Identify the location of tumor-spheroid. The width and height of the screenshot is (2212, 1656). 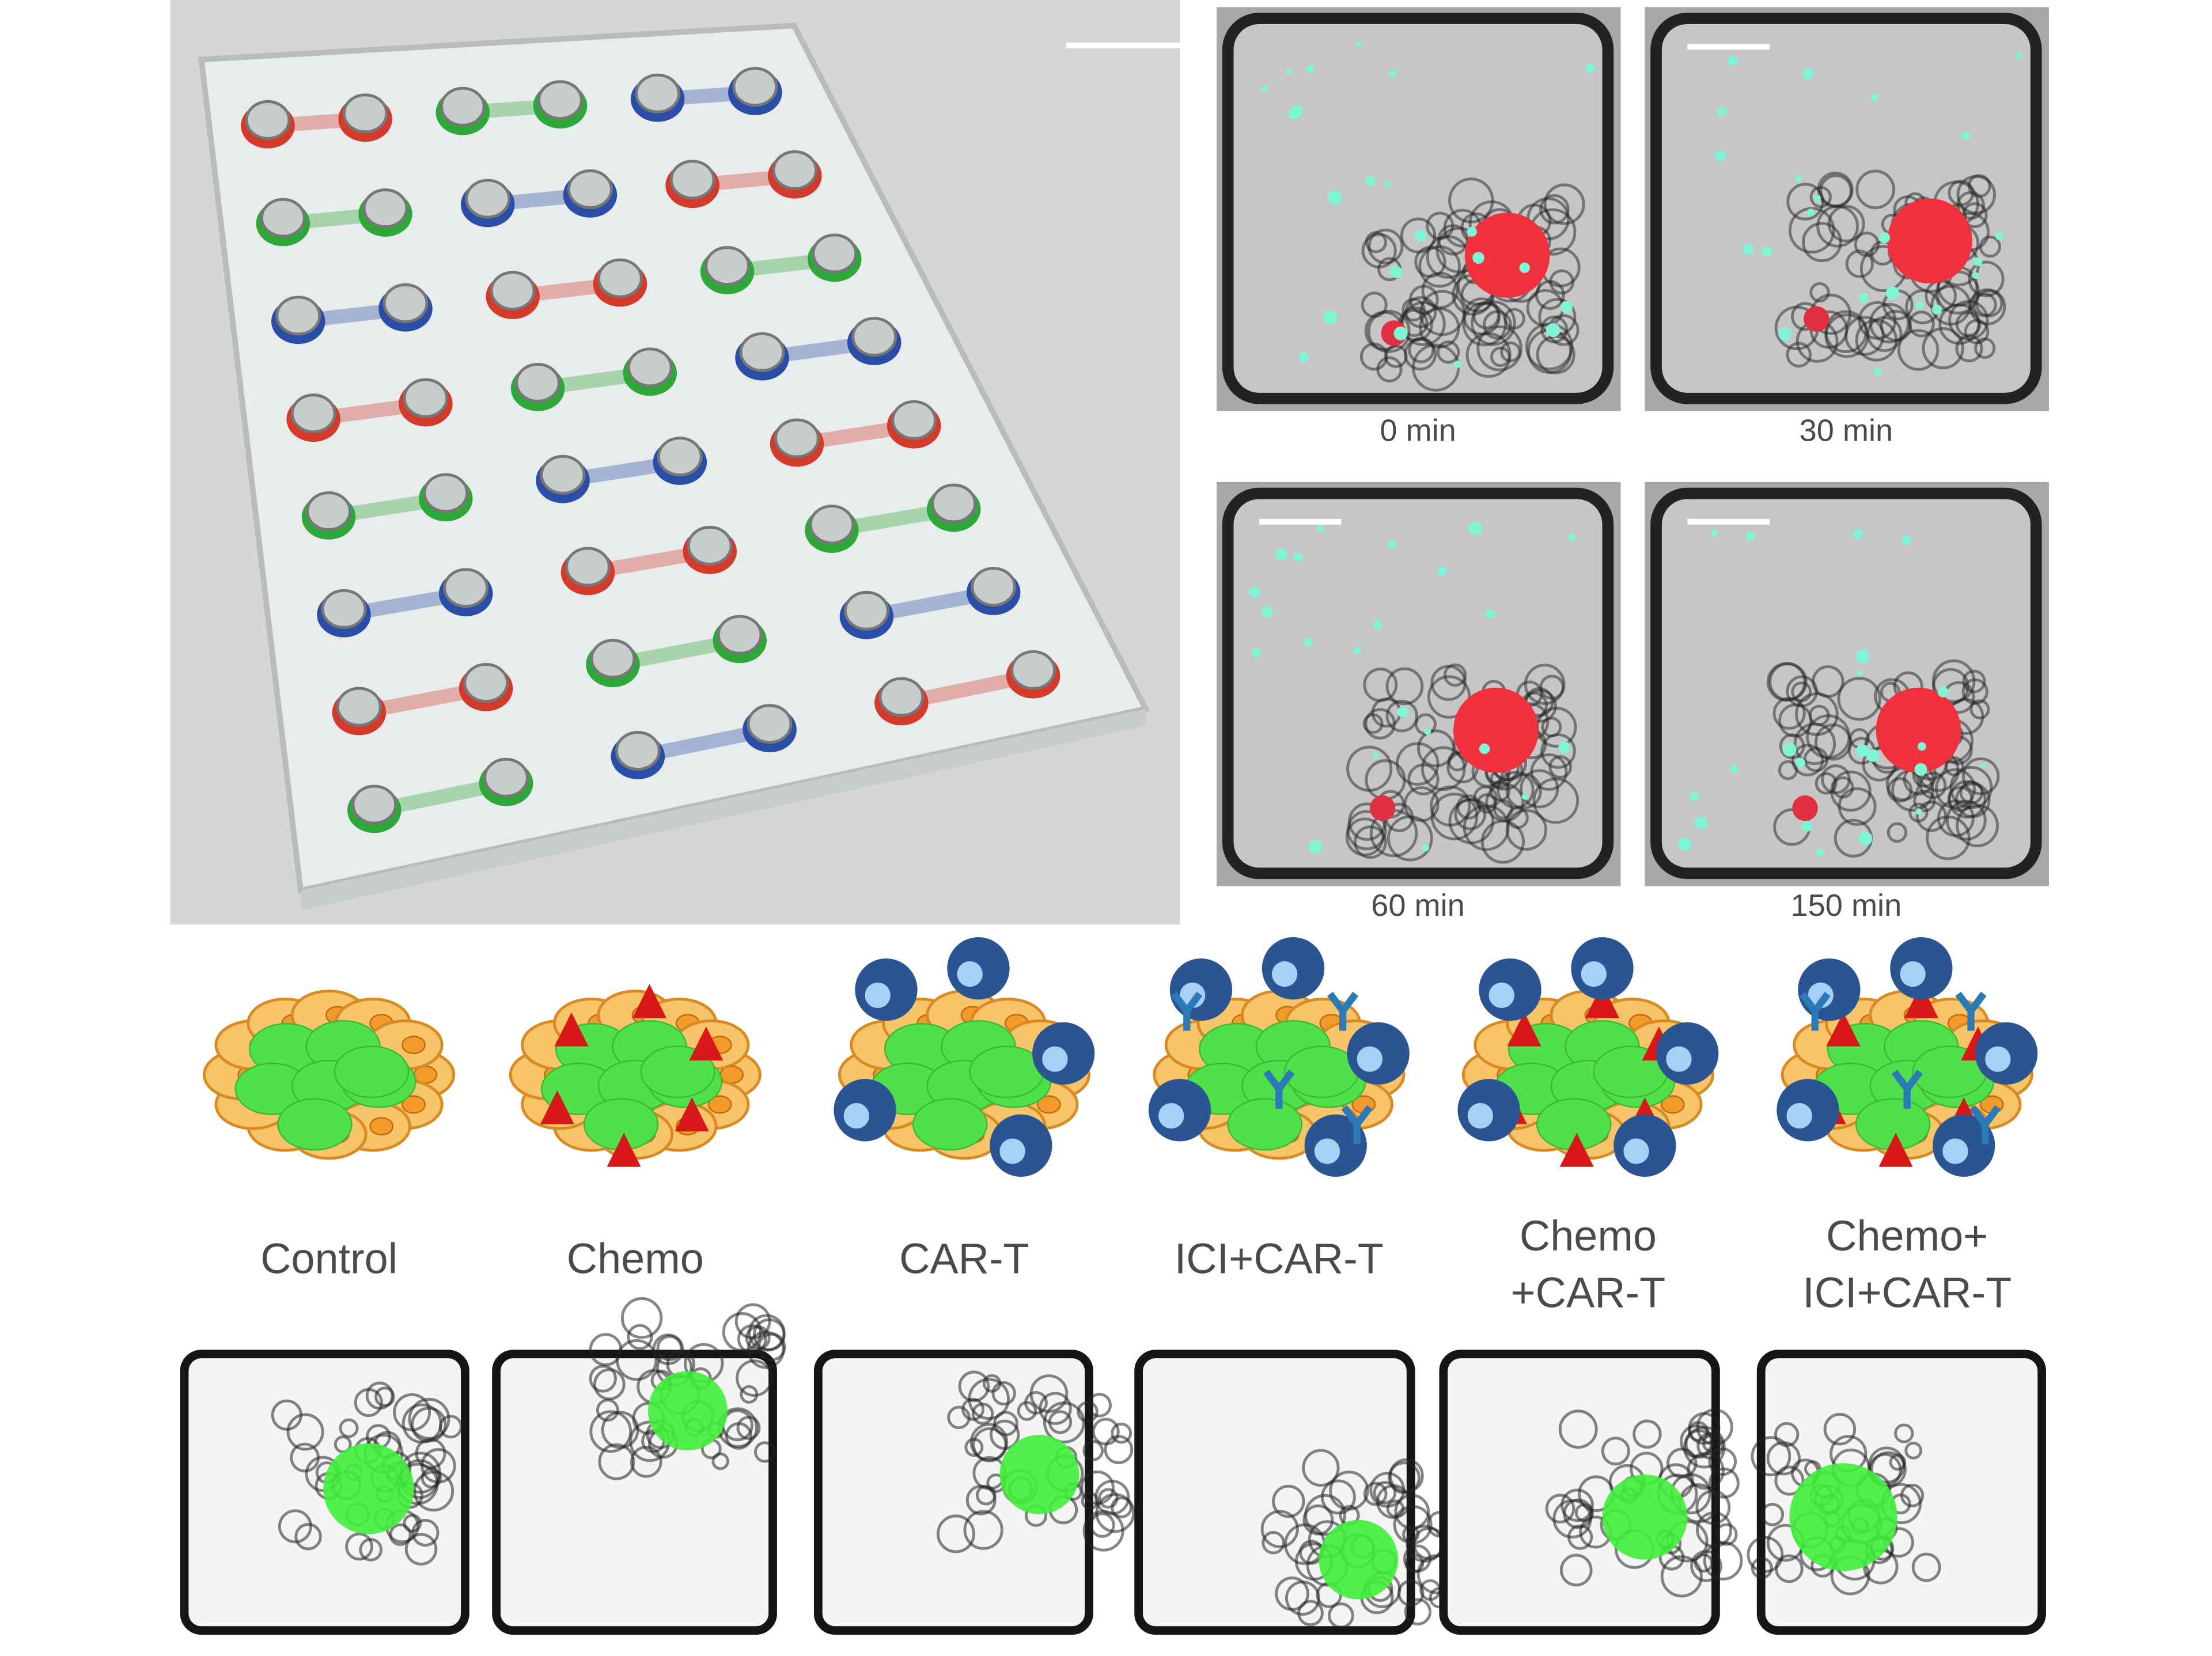
(368, 1488).